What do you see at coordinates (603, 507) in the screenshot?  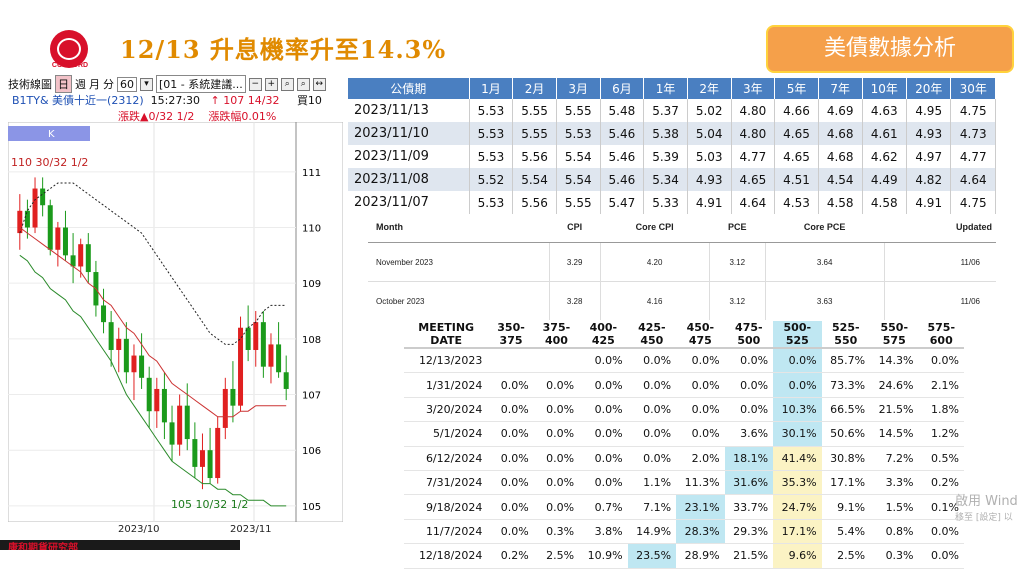 I see `fed-cell: 0.7%` at bounding box center [603, 507].